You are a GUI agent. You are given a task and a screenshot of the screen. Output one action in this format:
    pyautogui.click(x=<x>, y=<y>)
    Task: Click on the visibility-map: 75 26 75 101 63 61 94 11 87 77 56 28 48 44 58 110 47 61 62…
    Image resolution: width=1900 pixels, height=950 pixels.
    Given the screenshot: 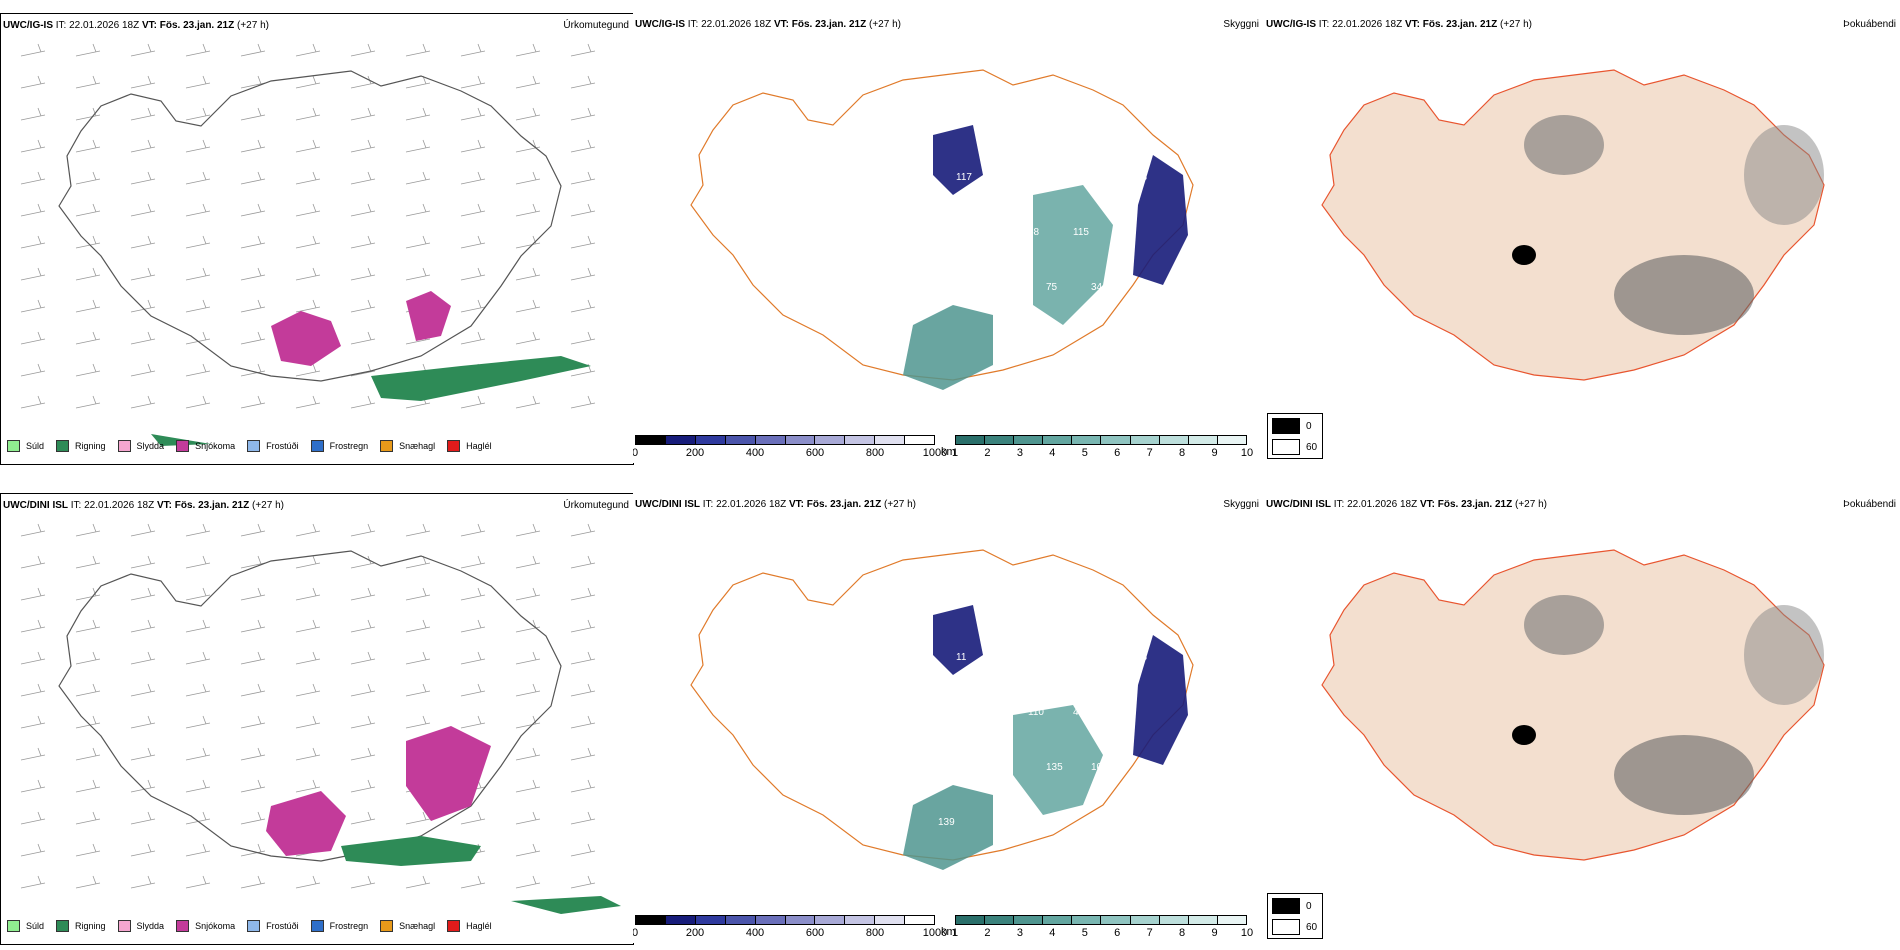 What is the action you would take?
    pyautogui.click(x=942, y=709)
    